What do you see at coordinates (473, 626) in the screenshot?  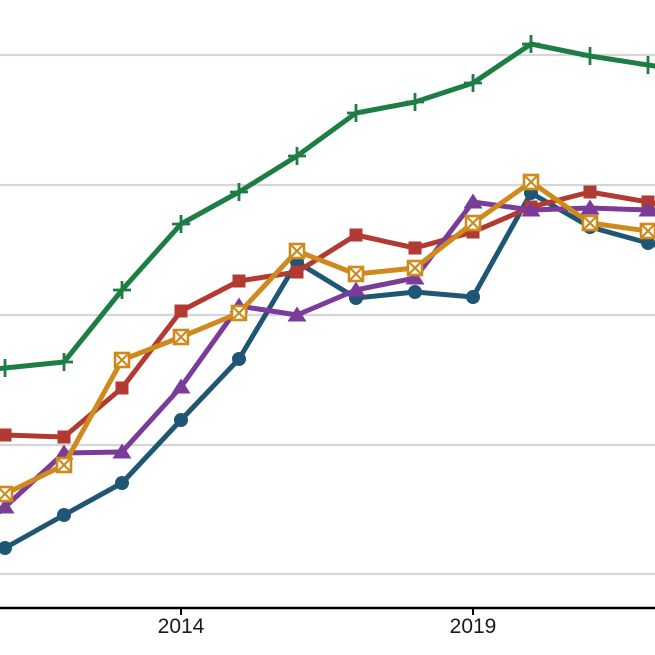 I see `x-tick-label-2019: 2019` at bounding box center [473, 626].